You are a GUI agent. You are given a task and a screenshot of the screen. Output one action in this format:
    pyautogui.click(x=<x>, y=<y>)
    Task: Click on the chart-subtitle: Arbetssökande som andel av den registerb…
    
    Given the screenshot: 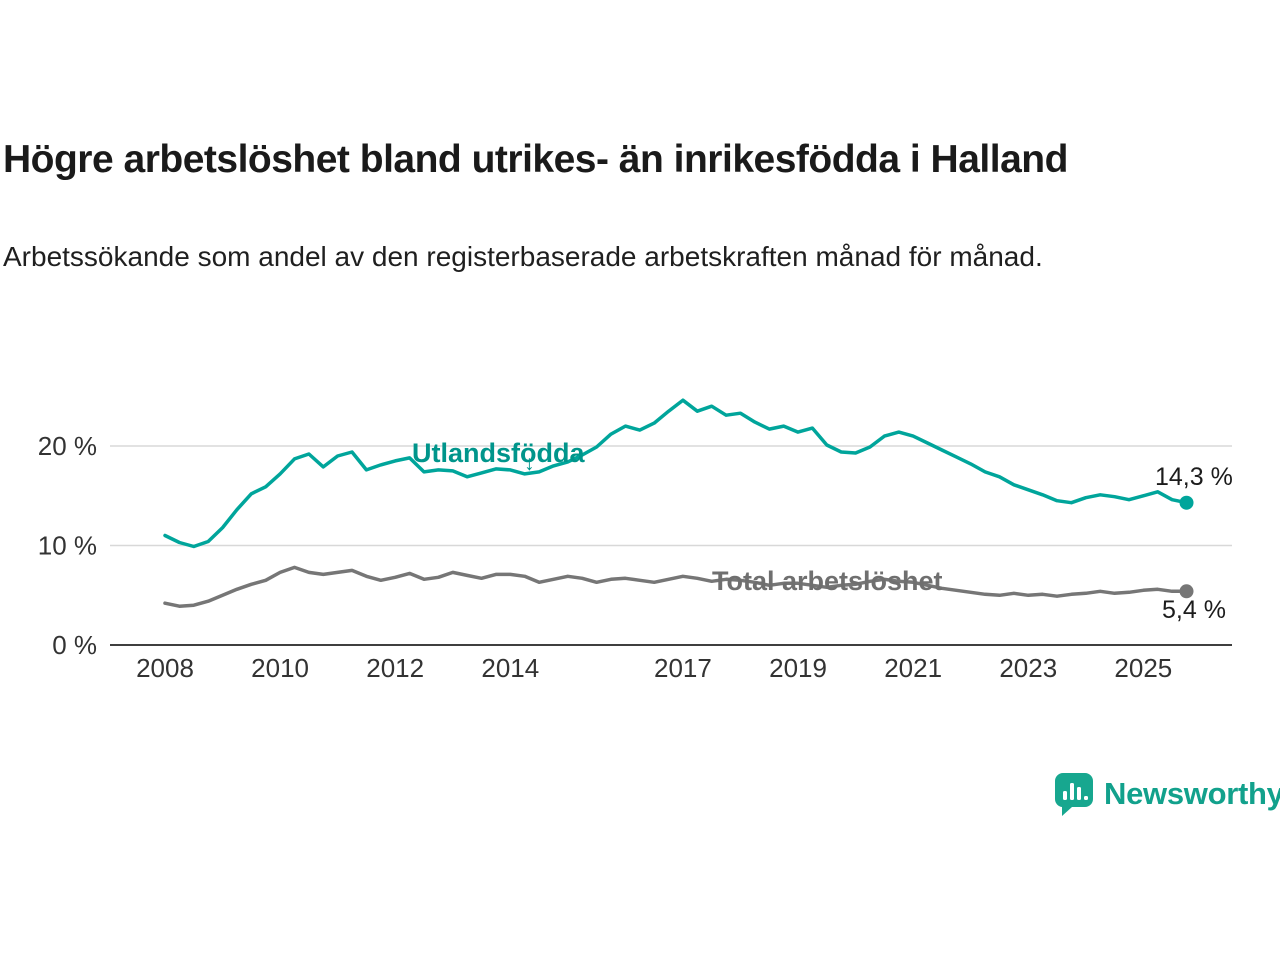 What is the action you would take?
    pyautogui.click(x=523, y=256)
    